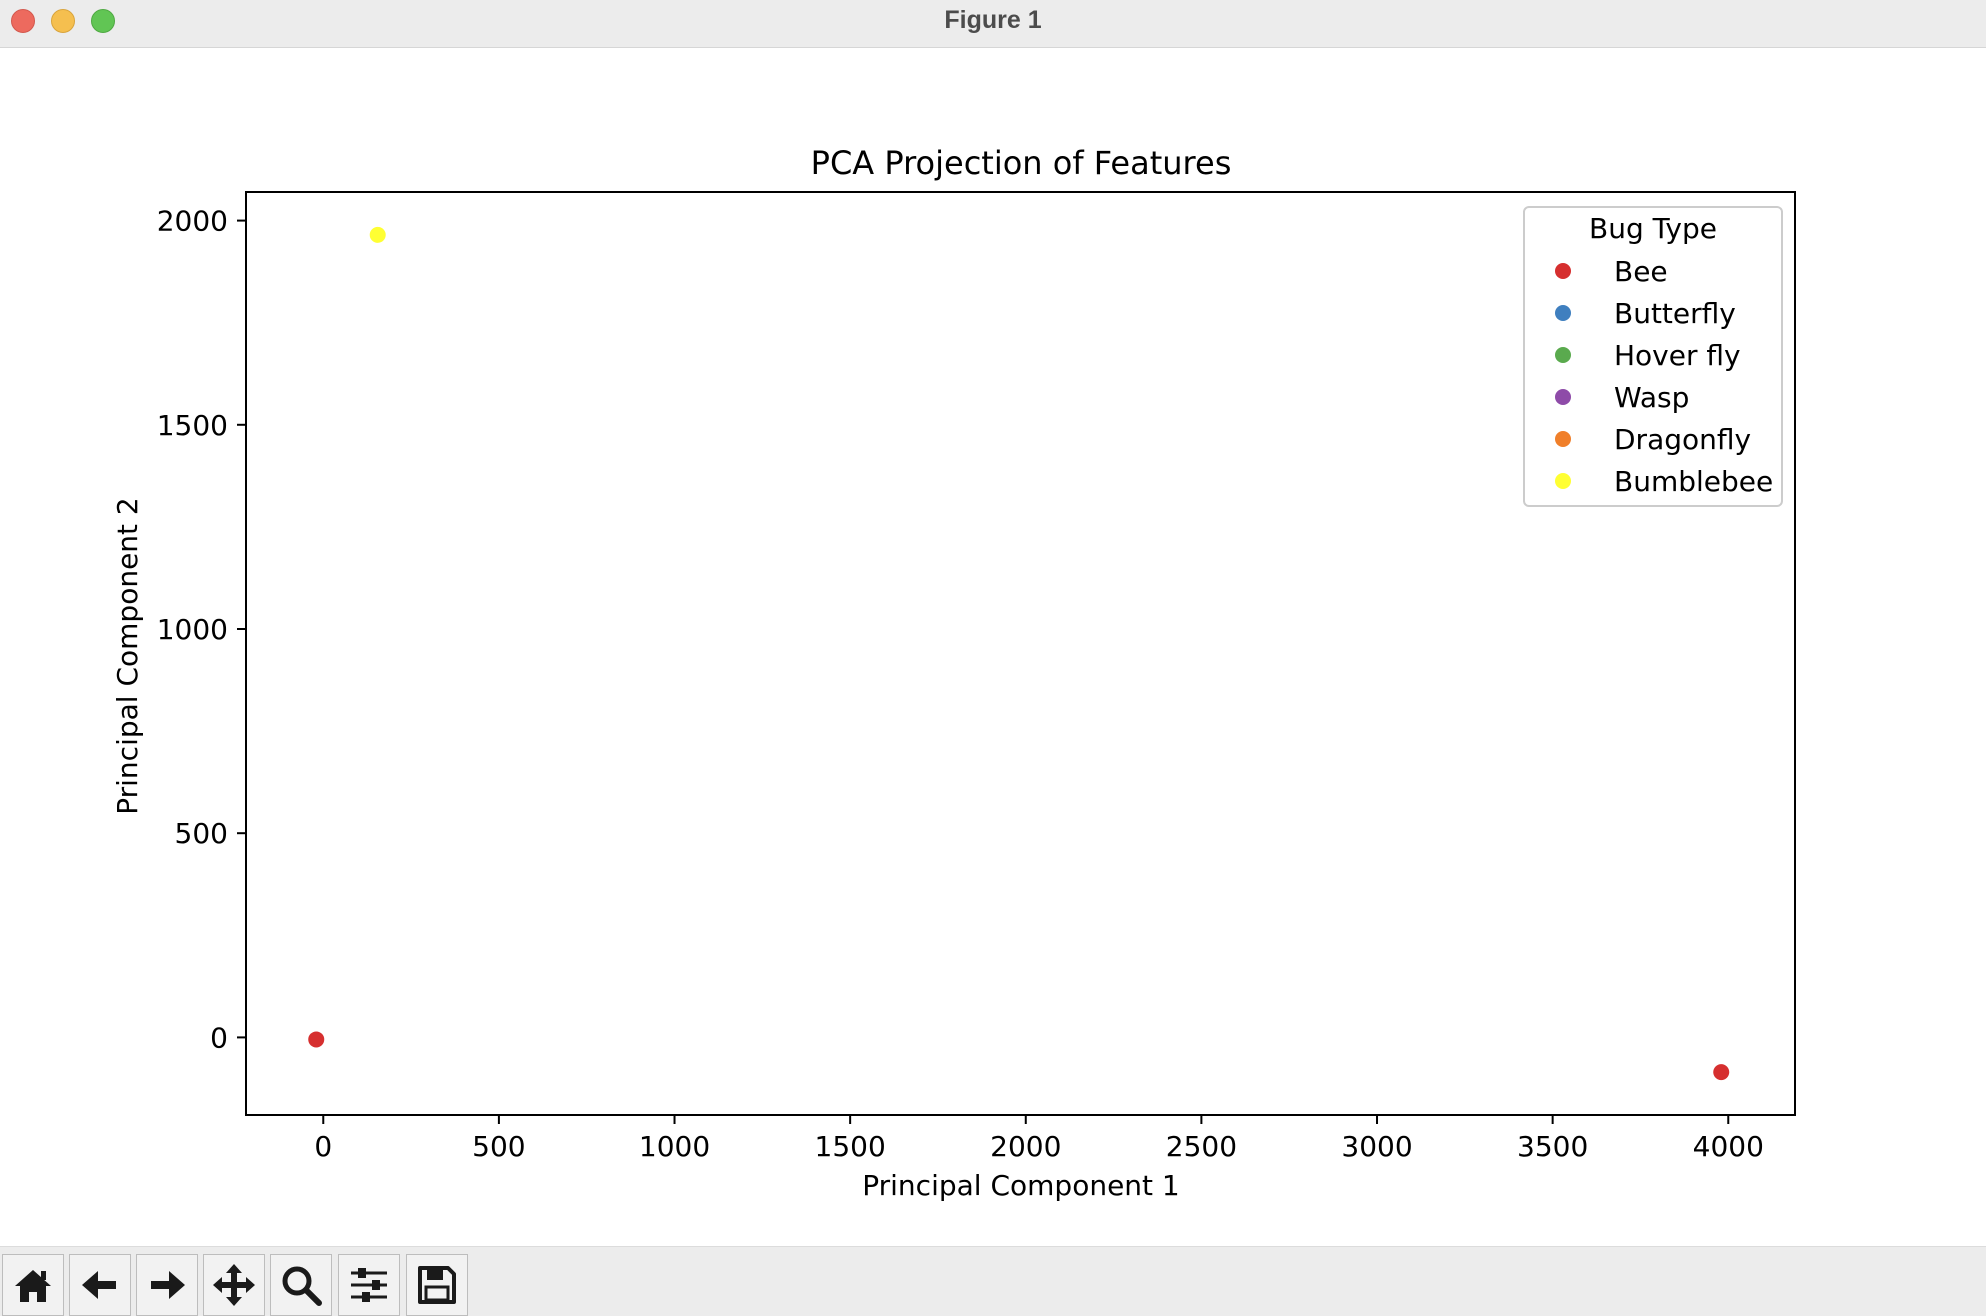 This screenshot has width=1986, height=1316. I want to click on forward-button, so click(167, 1285).